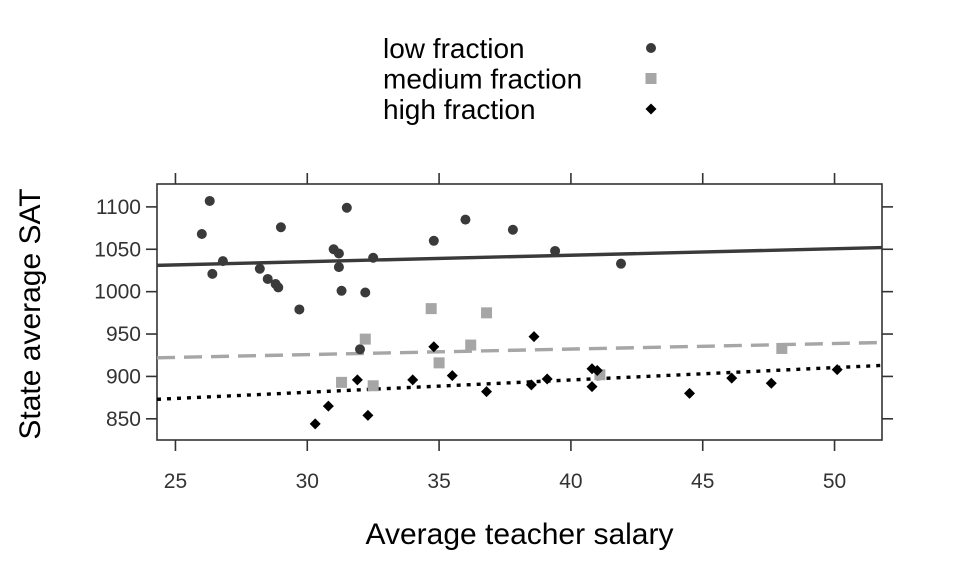 This screenshot has width=960, height=576. What do you see at coordinates (520, 534) in the screenshot?
I see `x-axis-title: Average teacher salary` at bounding box center [520, 534].